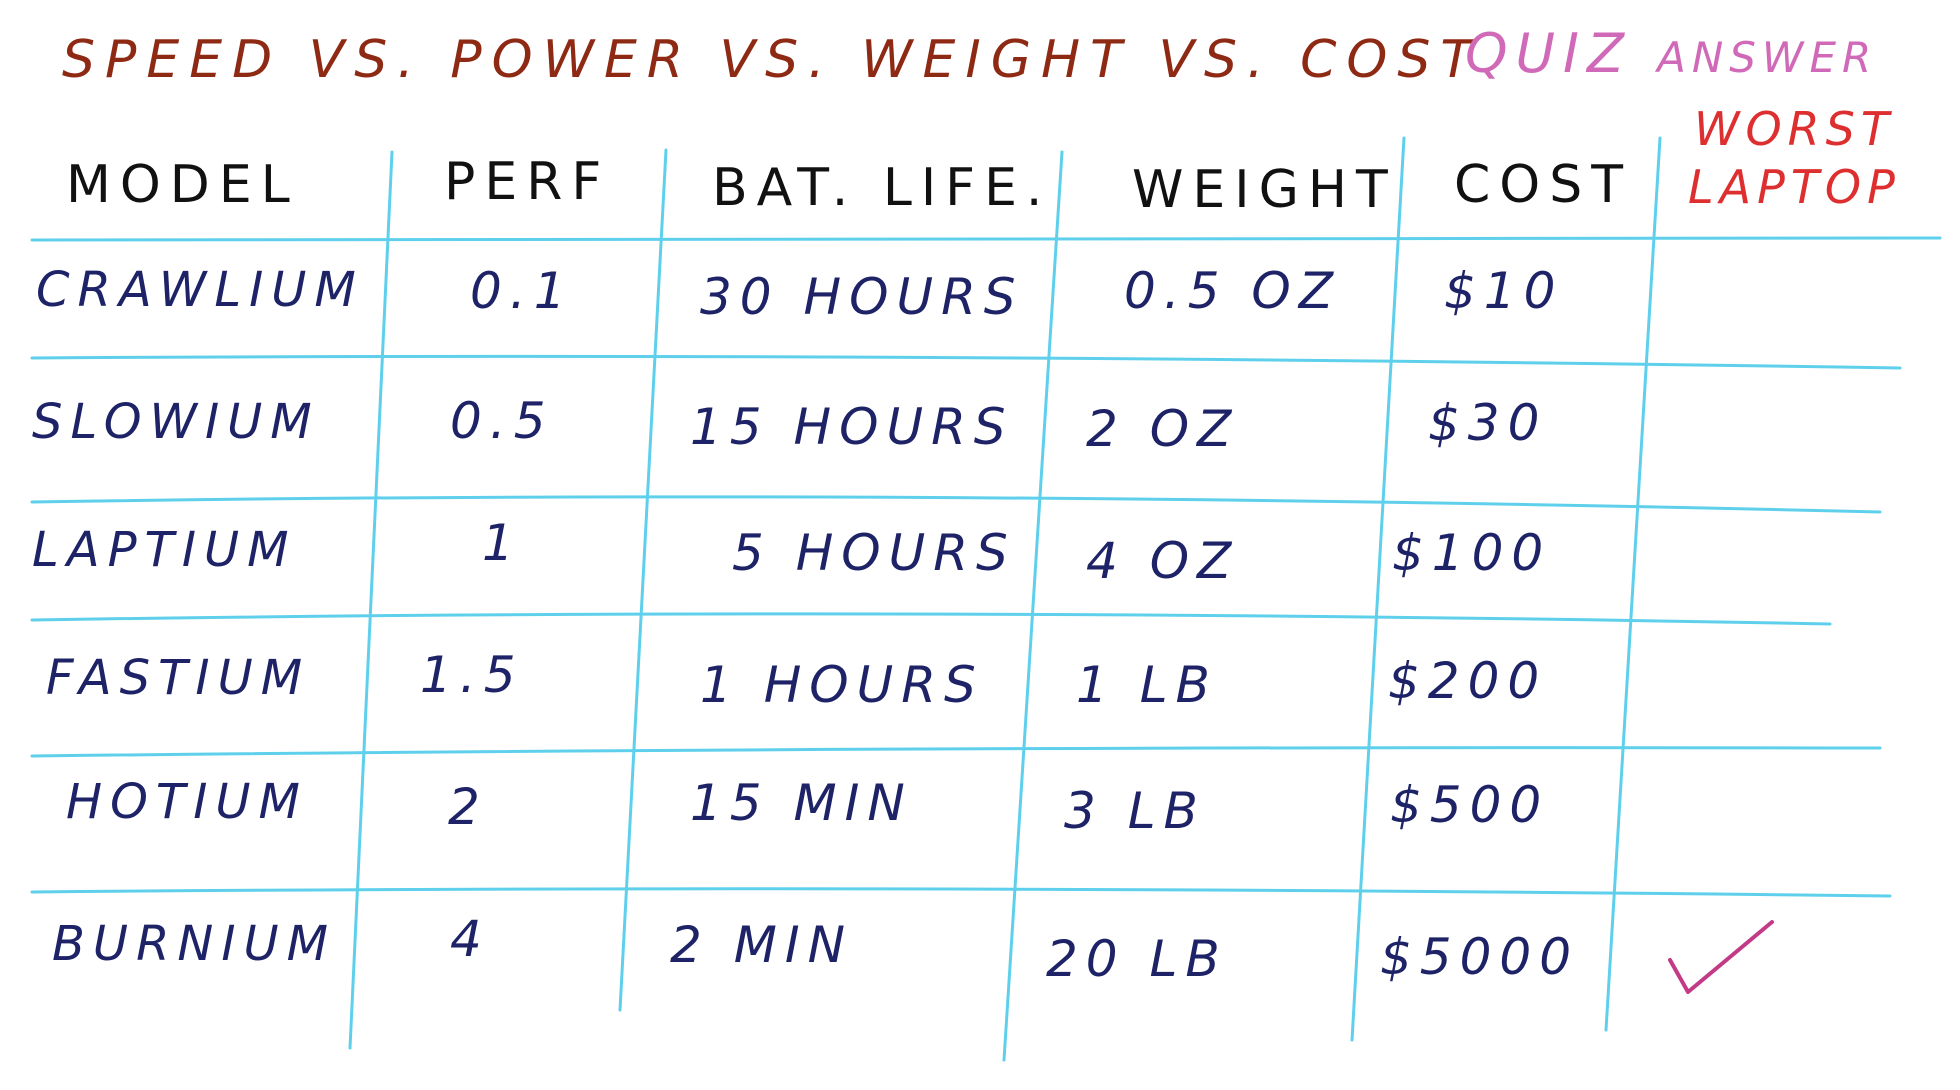 The height and width of the screenshot is (1090, 1960). Describe the element at coordinates (874, 553) in the screenshot. I see `battery-cell: 5 HOURS` at that location.